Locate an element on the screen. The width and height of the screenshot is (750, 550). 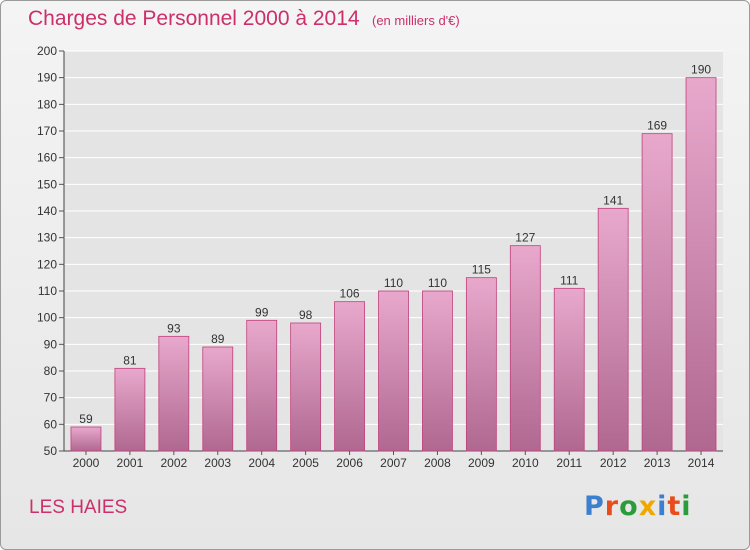
data-label: 81 is located at coordinates (130, 360).